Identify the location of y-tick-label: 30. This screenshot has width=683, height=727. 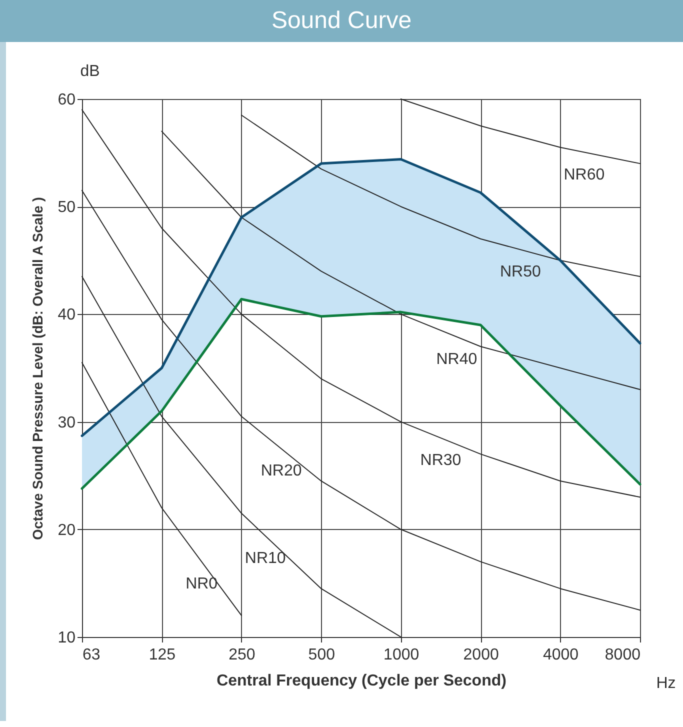
(67, 423).